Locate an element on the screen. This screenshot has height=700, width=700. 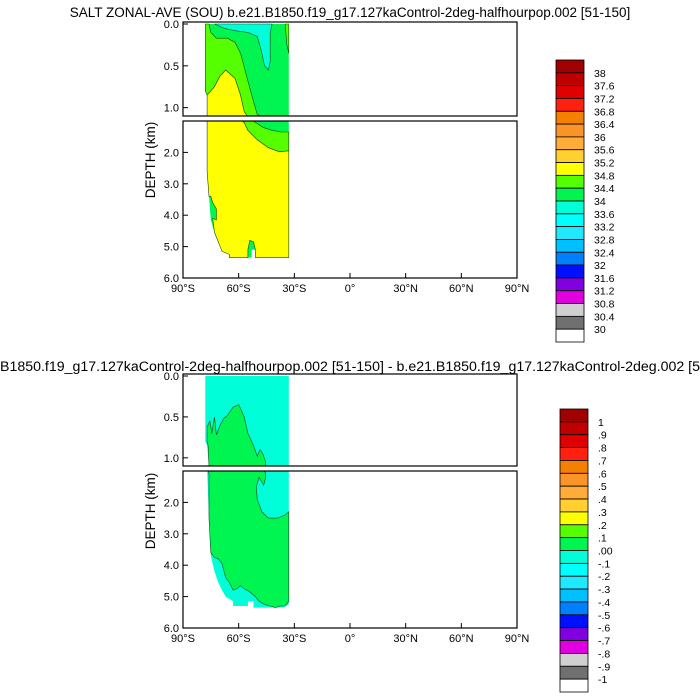
colorbar-label: .1 is located at coordinates (602, 539).